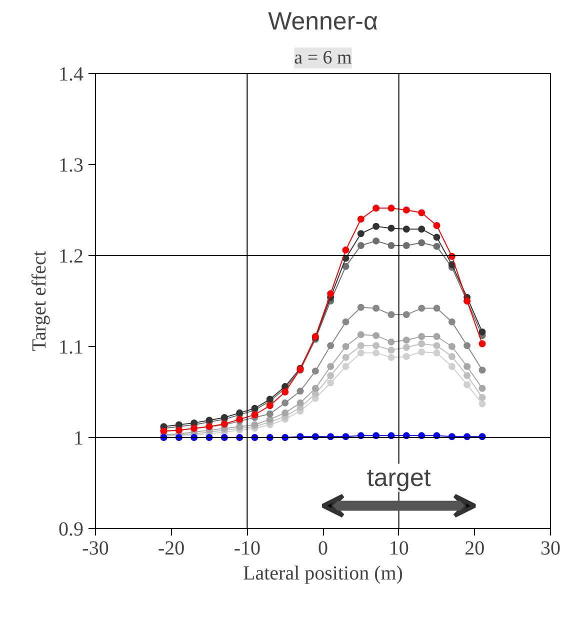 This screenshot has height=621, width=580. What do you see at coordinates (550, 549) in the screenshot?
I see `x-tick-label: 30` at bounding box center [550, 549].